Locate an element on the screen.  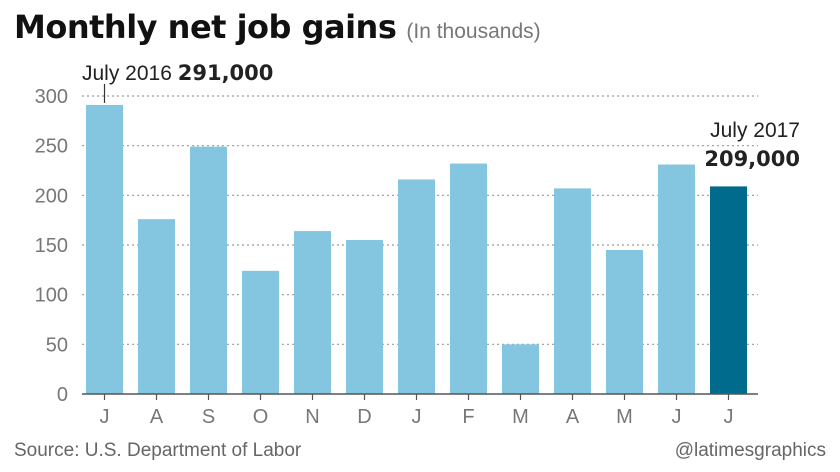
x-tick-label: N is located at coordinates (312, 417).